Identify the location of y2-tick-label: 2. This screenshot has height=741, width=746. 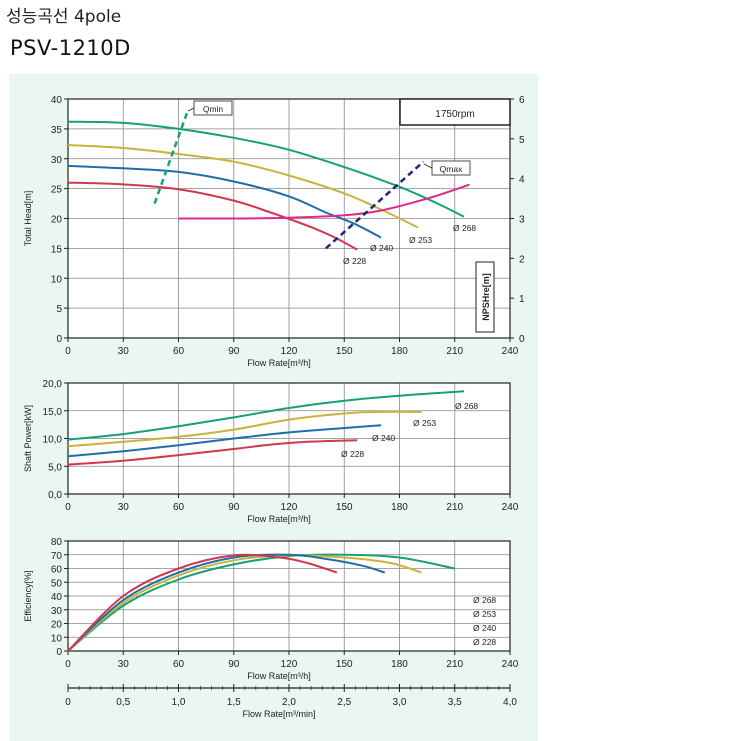
(522, 259).